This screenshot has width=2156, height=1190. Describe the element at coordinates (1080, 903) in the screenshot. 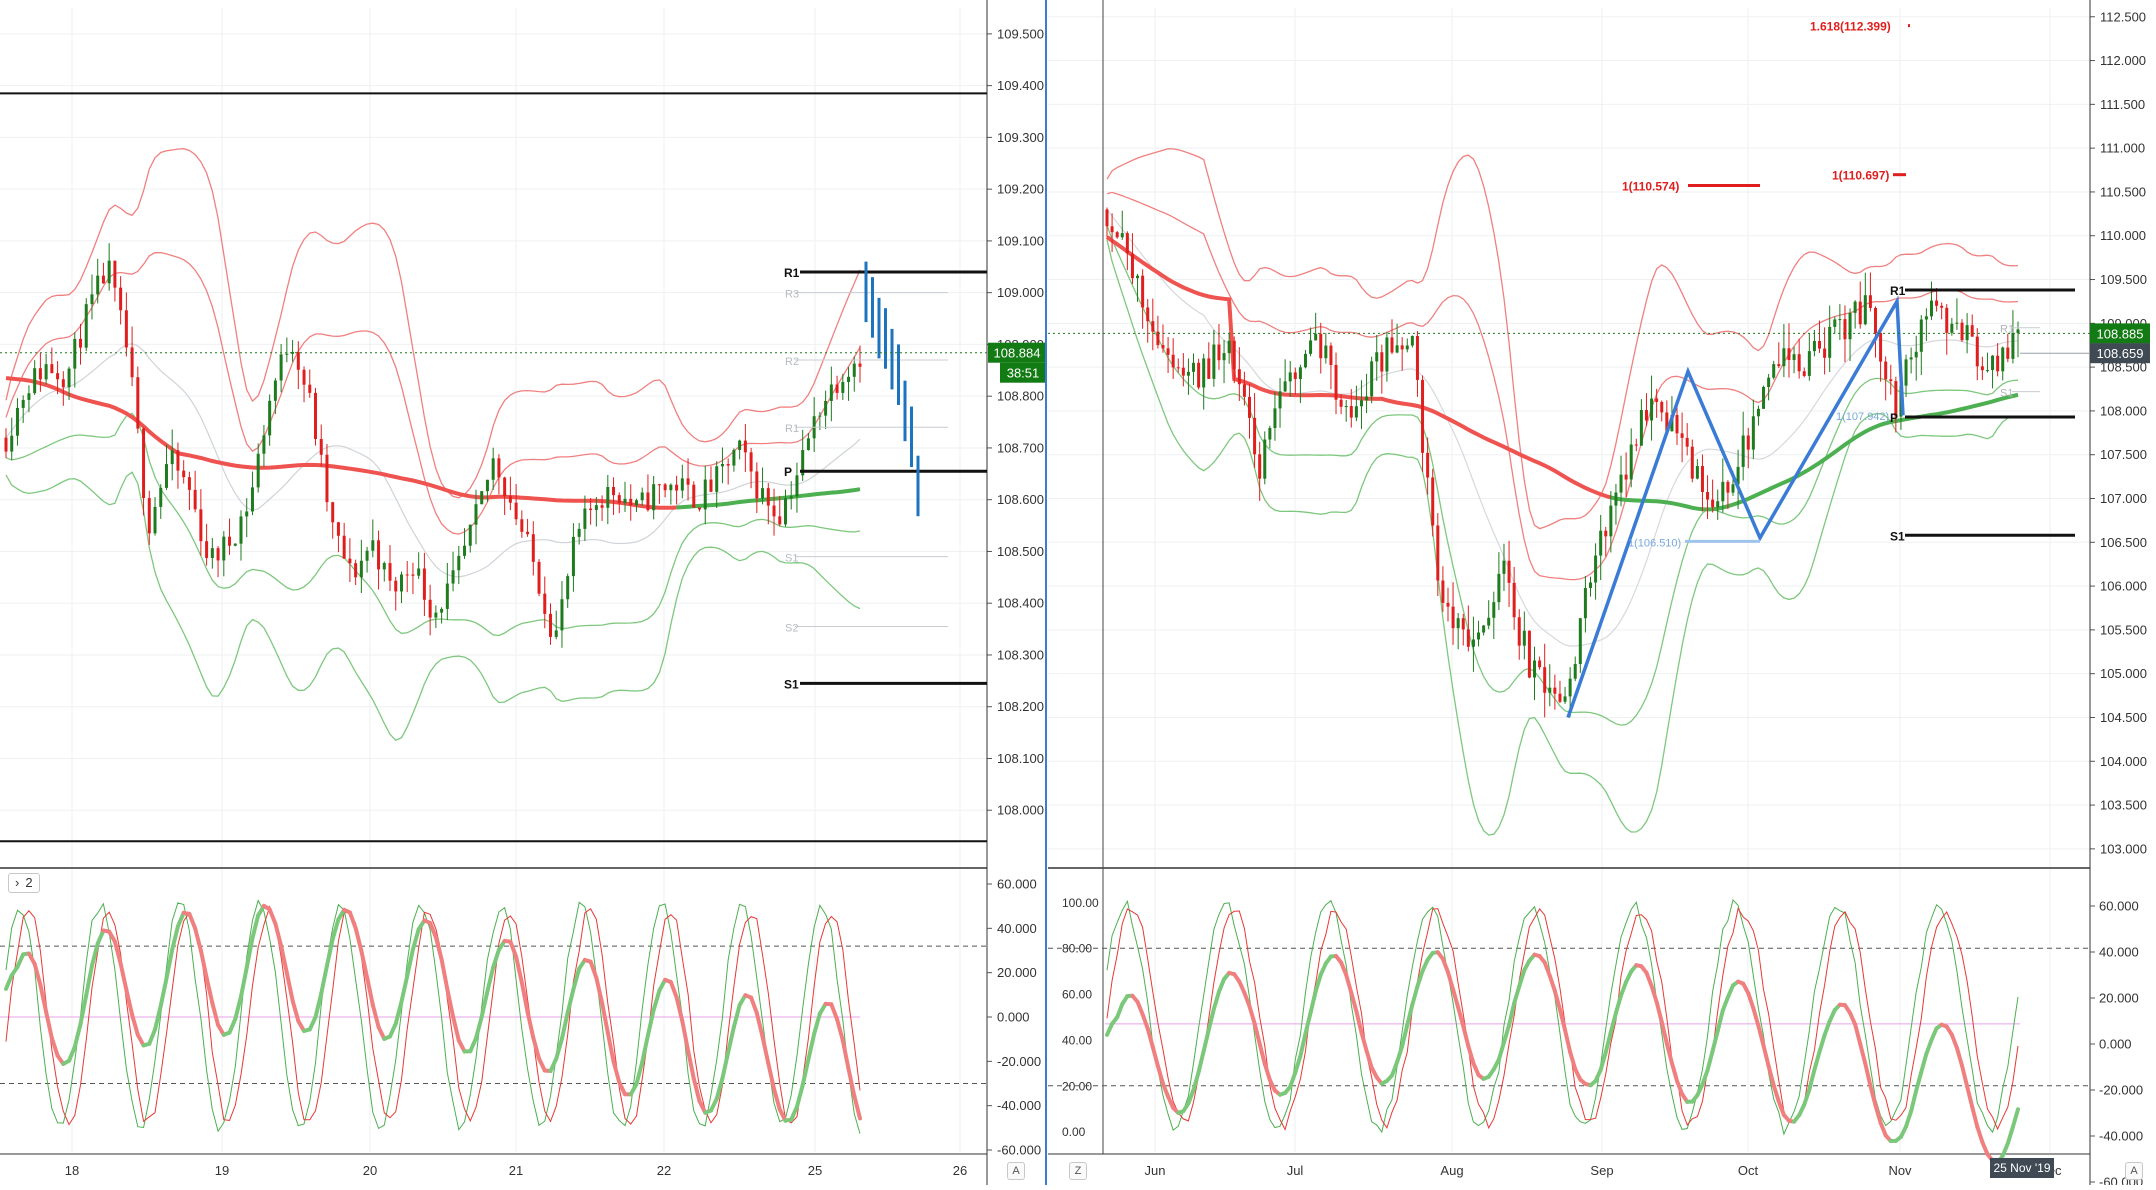

I see `oscillator-left-tick-label: 100.00` at that location.